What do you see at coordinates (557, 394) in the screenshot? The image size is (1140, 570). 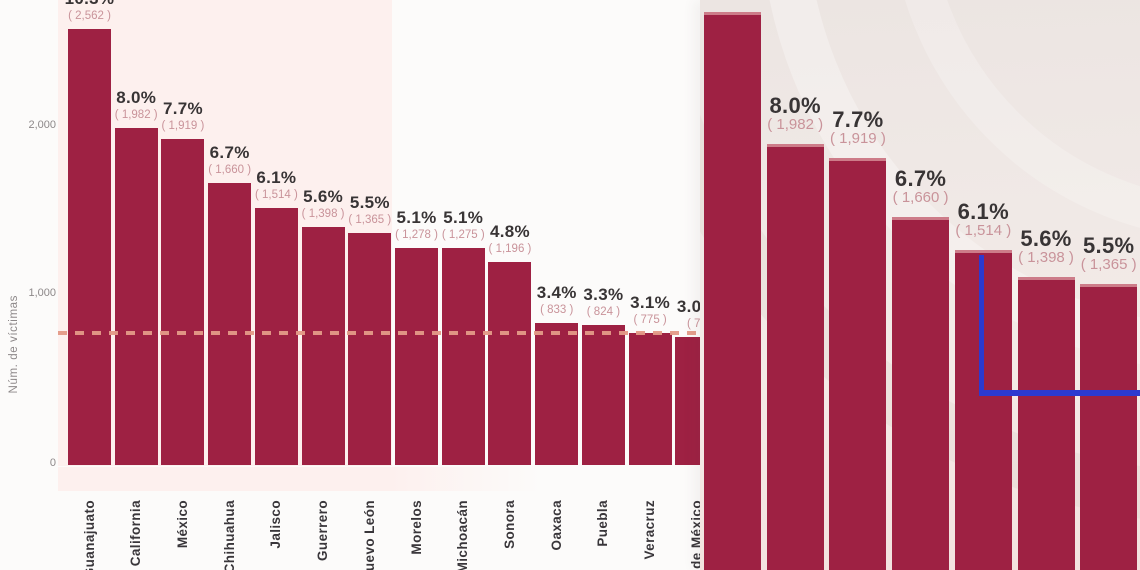 I see `bar-oaxaca` at bounding box center [557, 394].